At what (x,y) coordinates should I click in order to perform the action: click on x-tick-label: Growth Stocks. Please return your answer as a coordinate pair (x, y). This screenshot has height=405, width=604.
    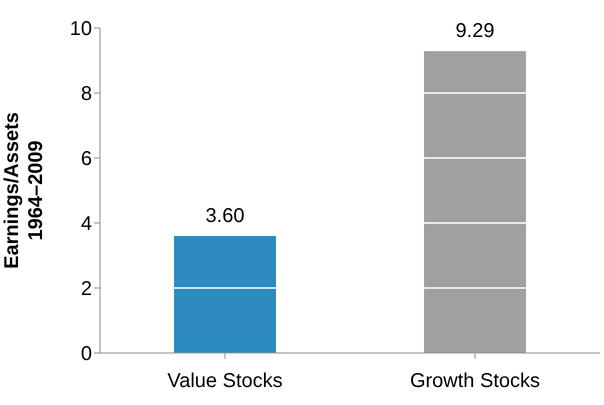
    Looking at the image, I should click on (475, 381).